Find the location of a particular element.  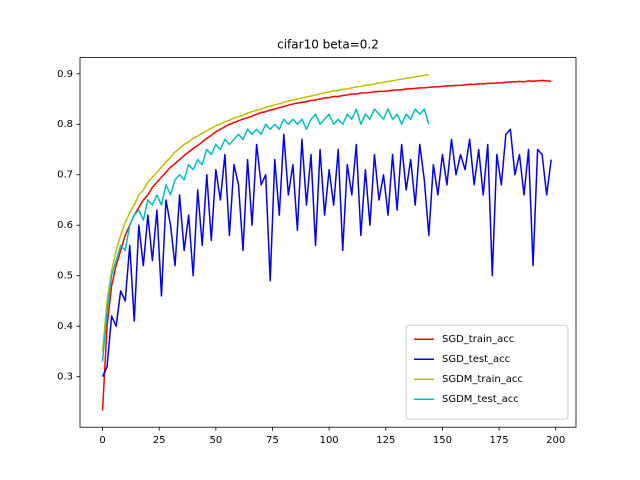

x-tick-label: 200 is located at coordinates (555, 440).